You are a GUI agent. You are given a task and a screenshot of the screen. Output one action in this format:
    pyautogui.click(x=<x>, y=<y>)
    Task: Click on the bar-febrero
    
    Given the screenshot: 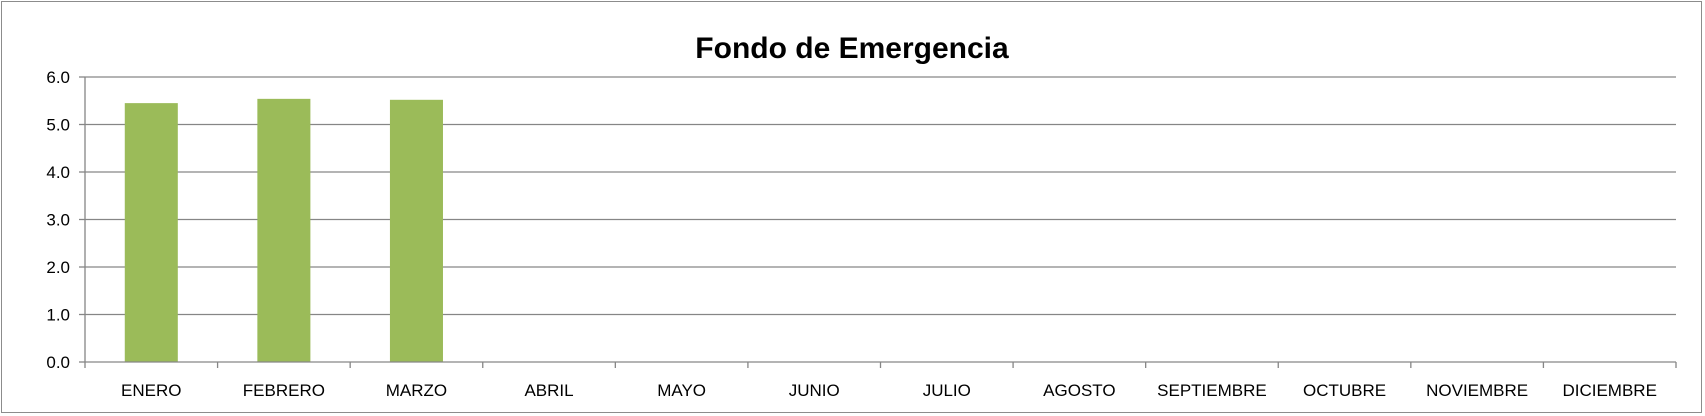 What is the action you would take?
    pyautogui.click(x=284, y=230)
    